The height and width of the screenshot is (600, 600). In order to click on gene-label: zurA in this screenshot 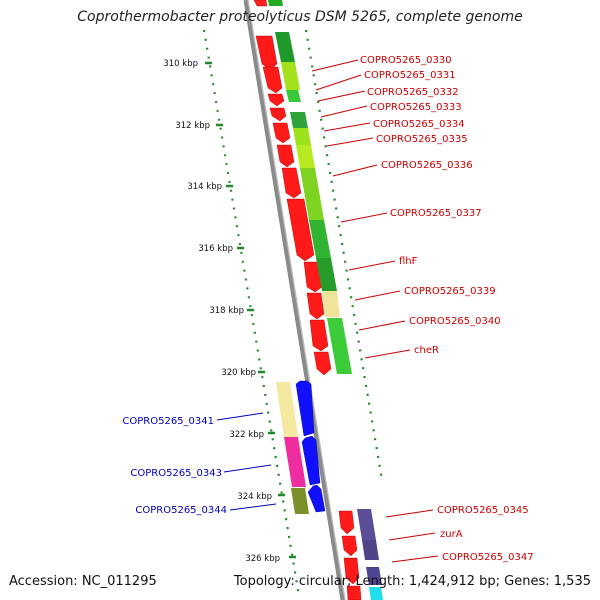, I will do `click(451, 534)`.